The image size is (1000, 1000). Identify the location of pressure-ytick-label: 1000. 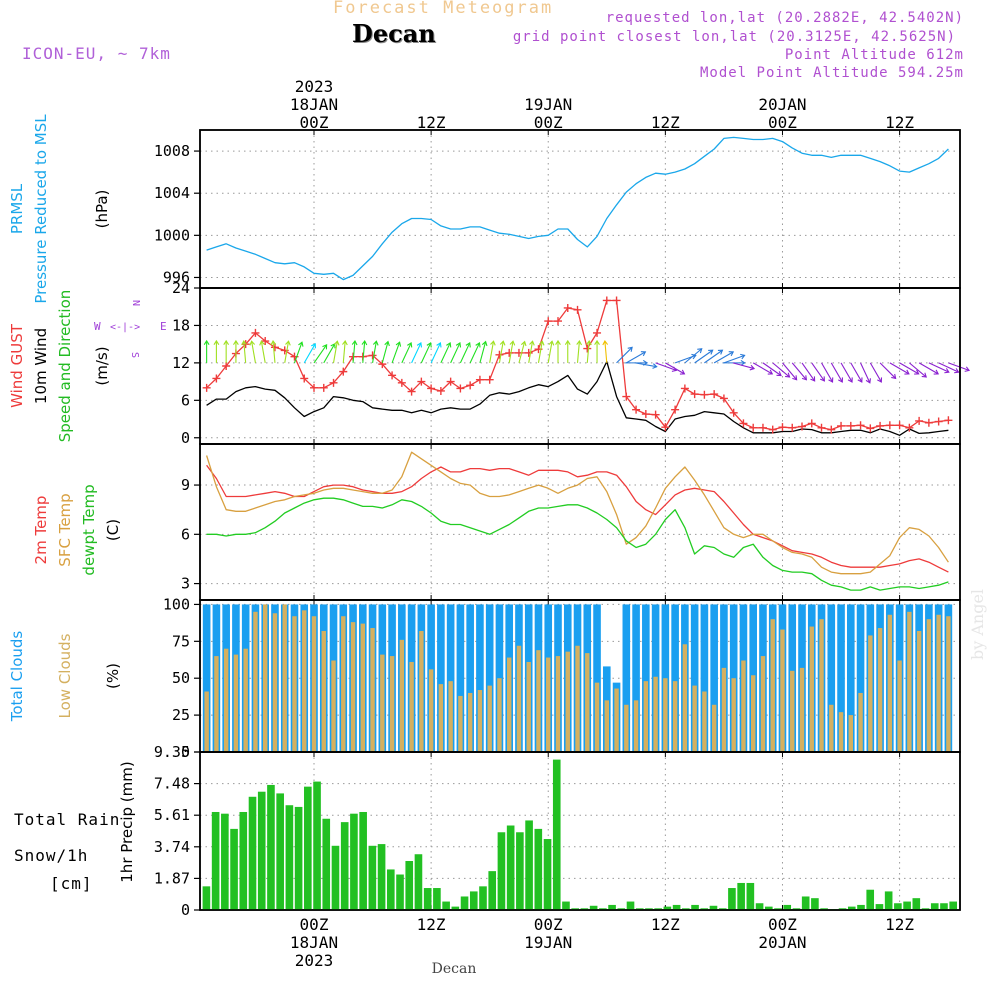
(172, 235).